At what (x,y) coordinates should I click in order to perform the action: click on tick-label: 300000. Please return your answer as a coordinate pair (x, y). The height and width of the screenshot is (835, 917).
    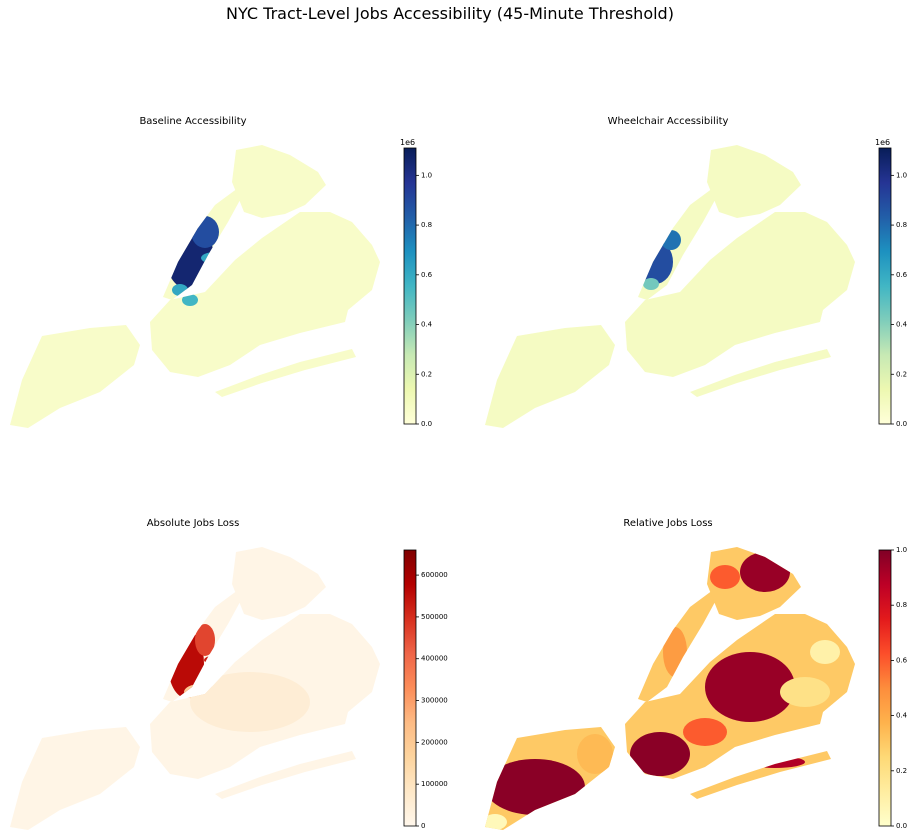
    Looking at the image, I should click on (434, 701).